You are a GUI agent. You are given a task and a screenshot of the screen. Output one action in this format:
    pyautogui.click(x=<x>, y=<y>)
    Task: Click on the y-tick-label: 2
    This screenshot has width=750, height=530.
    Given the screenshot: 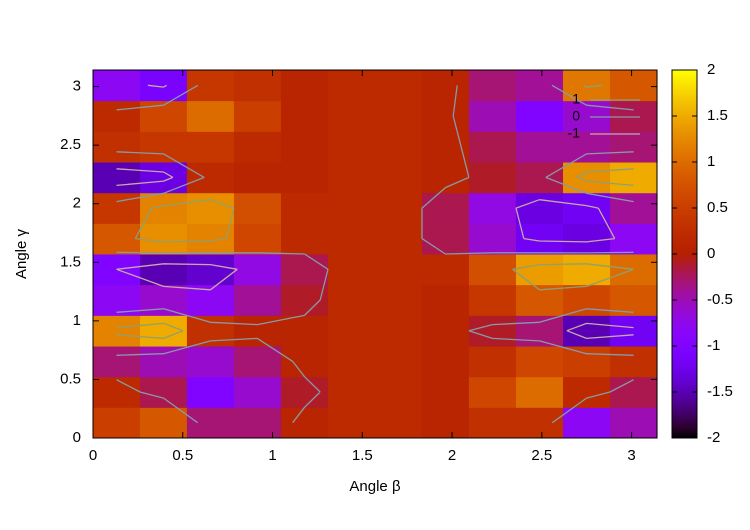 What is the action you would take?
    pyautogui.click(x=77, y=203)
    